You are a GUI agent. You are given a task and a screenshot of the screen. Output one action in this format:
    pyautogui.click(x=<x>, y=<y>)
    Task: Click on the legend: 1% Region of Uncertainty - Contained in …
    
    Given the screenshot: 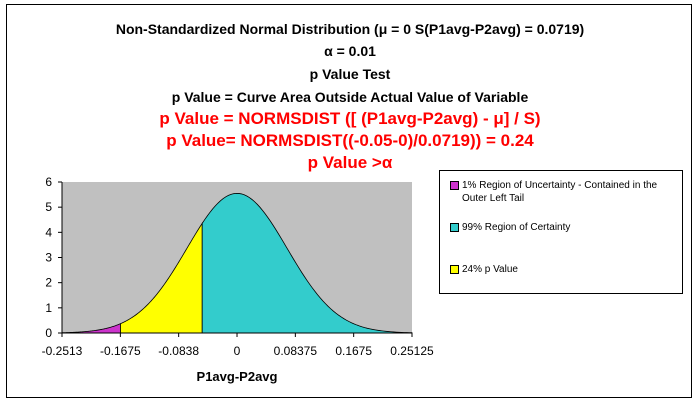 What is the action you would take?
    pyautogui.click(x=561, y=232)
    